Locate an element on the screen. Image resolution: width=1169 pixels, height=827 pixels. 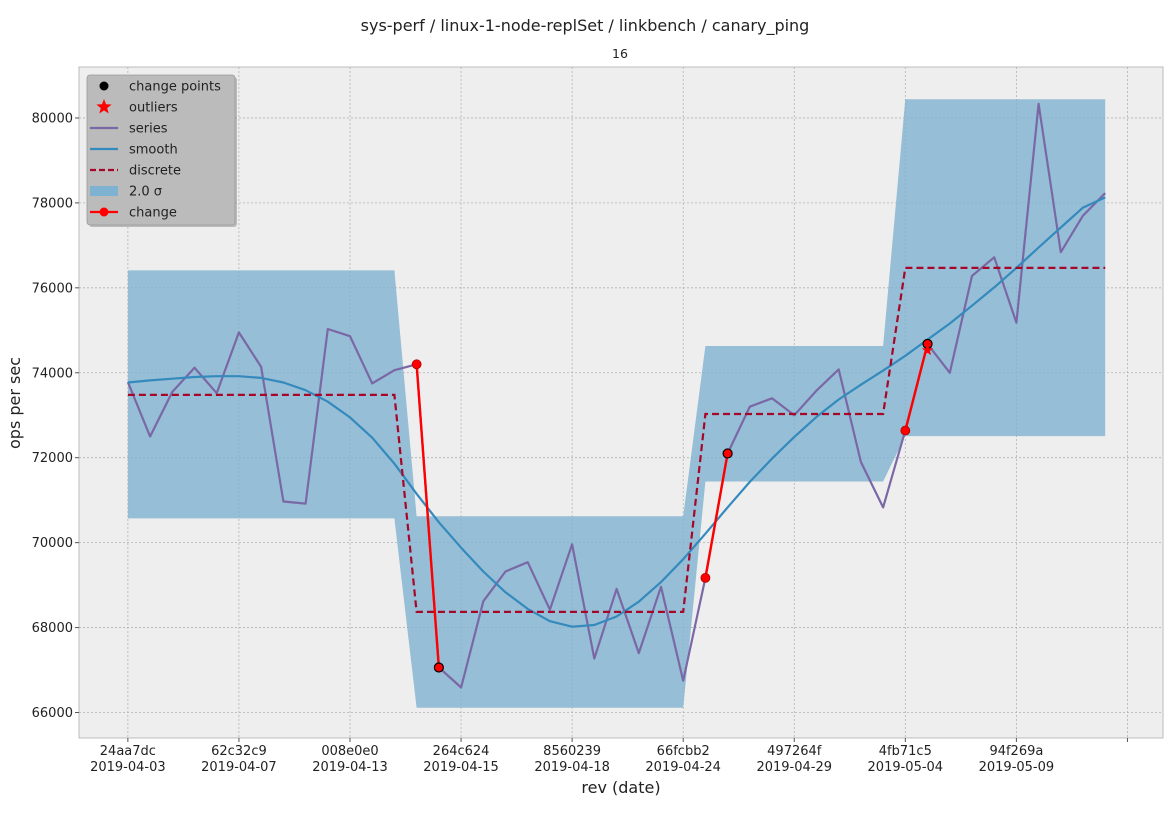
x-tick-label-date: 2019-04-29 is located at coordinates (794, 767).